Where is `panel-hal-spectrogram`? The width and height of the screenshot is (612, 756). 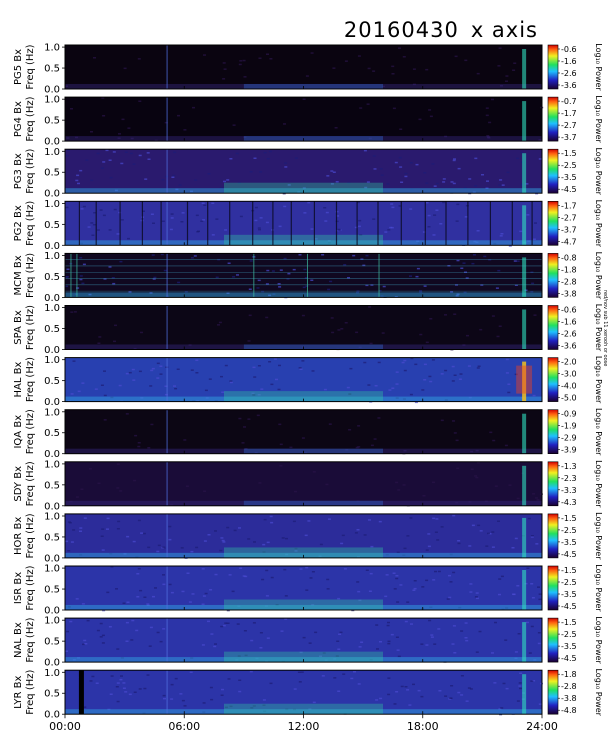 panel-hal-spectrogram is located at coordinates (303, 379).